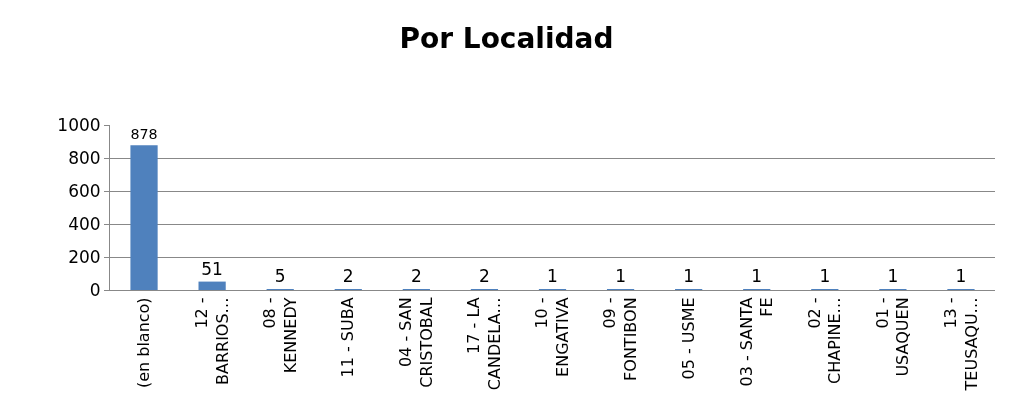 The width and height of the screenshot is (1013, 401). What do you see at coordinates (892, 337) in the screenshot?
I see `x-tick-label: 01 - USAQUEN` at bounding box center [892, 337].